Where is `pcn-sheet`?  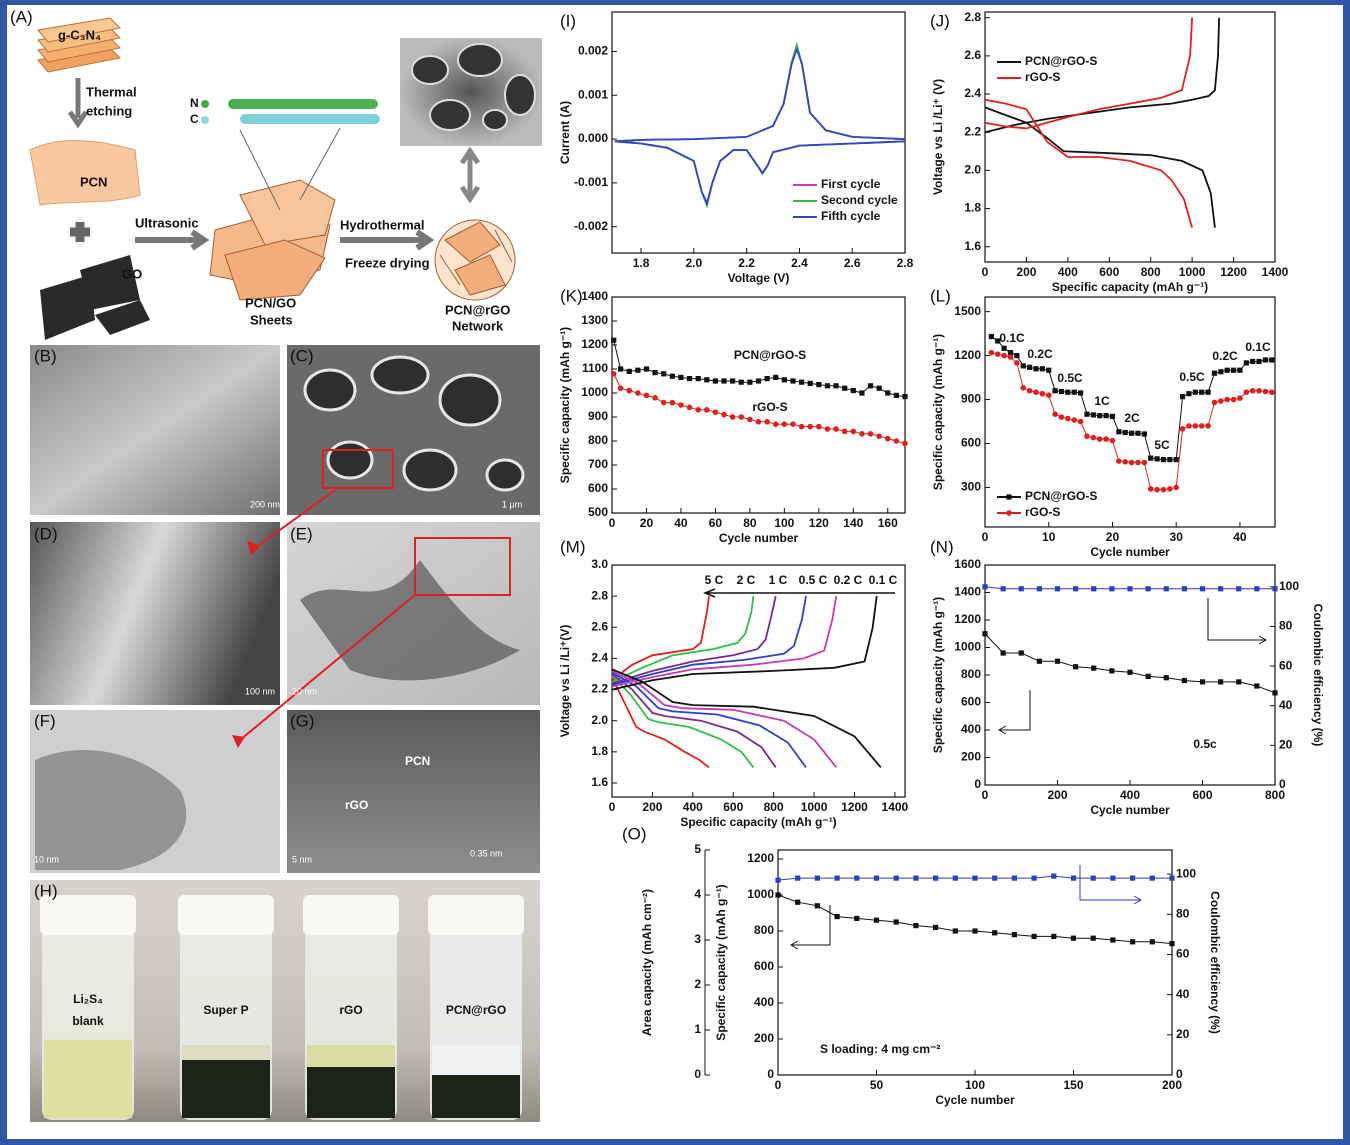
pcn-sheet is located at coordinates (85, 173).